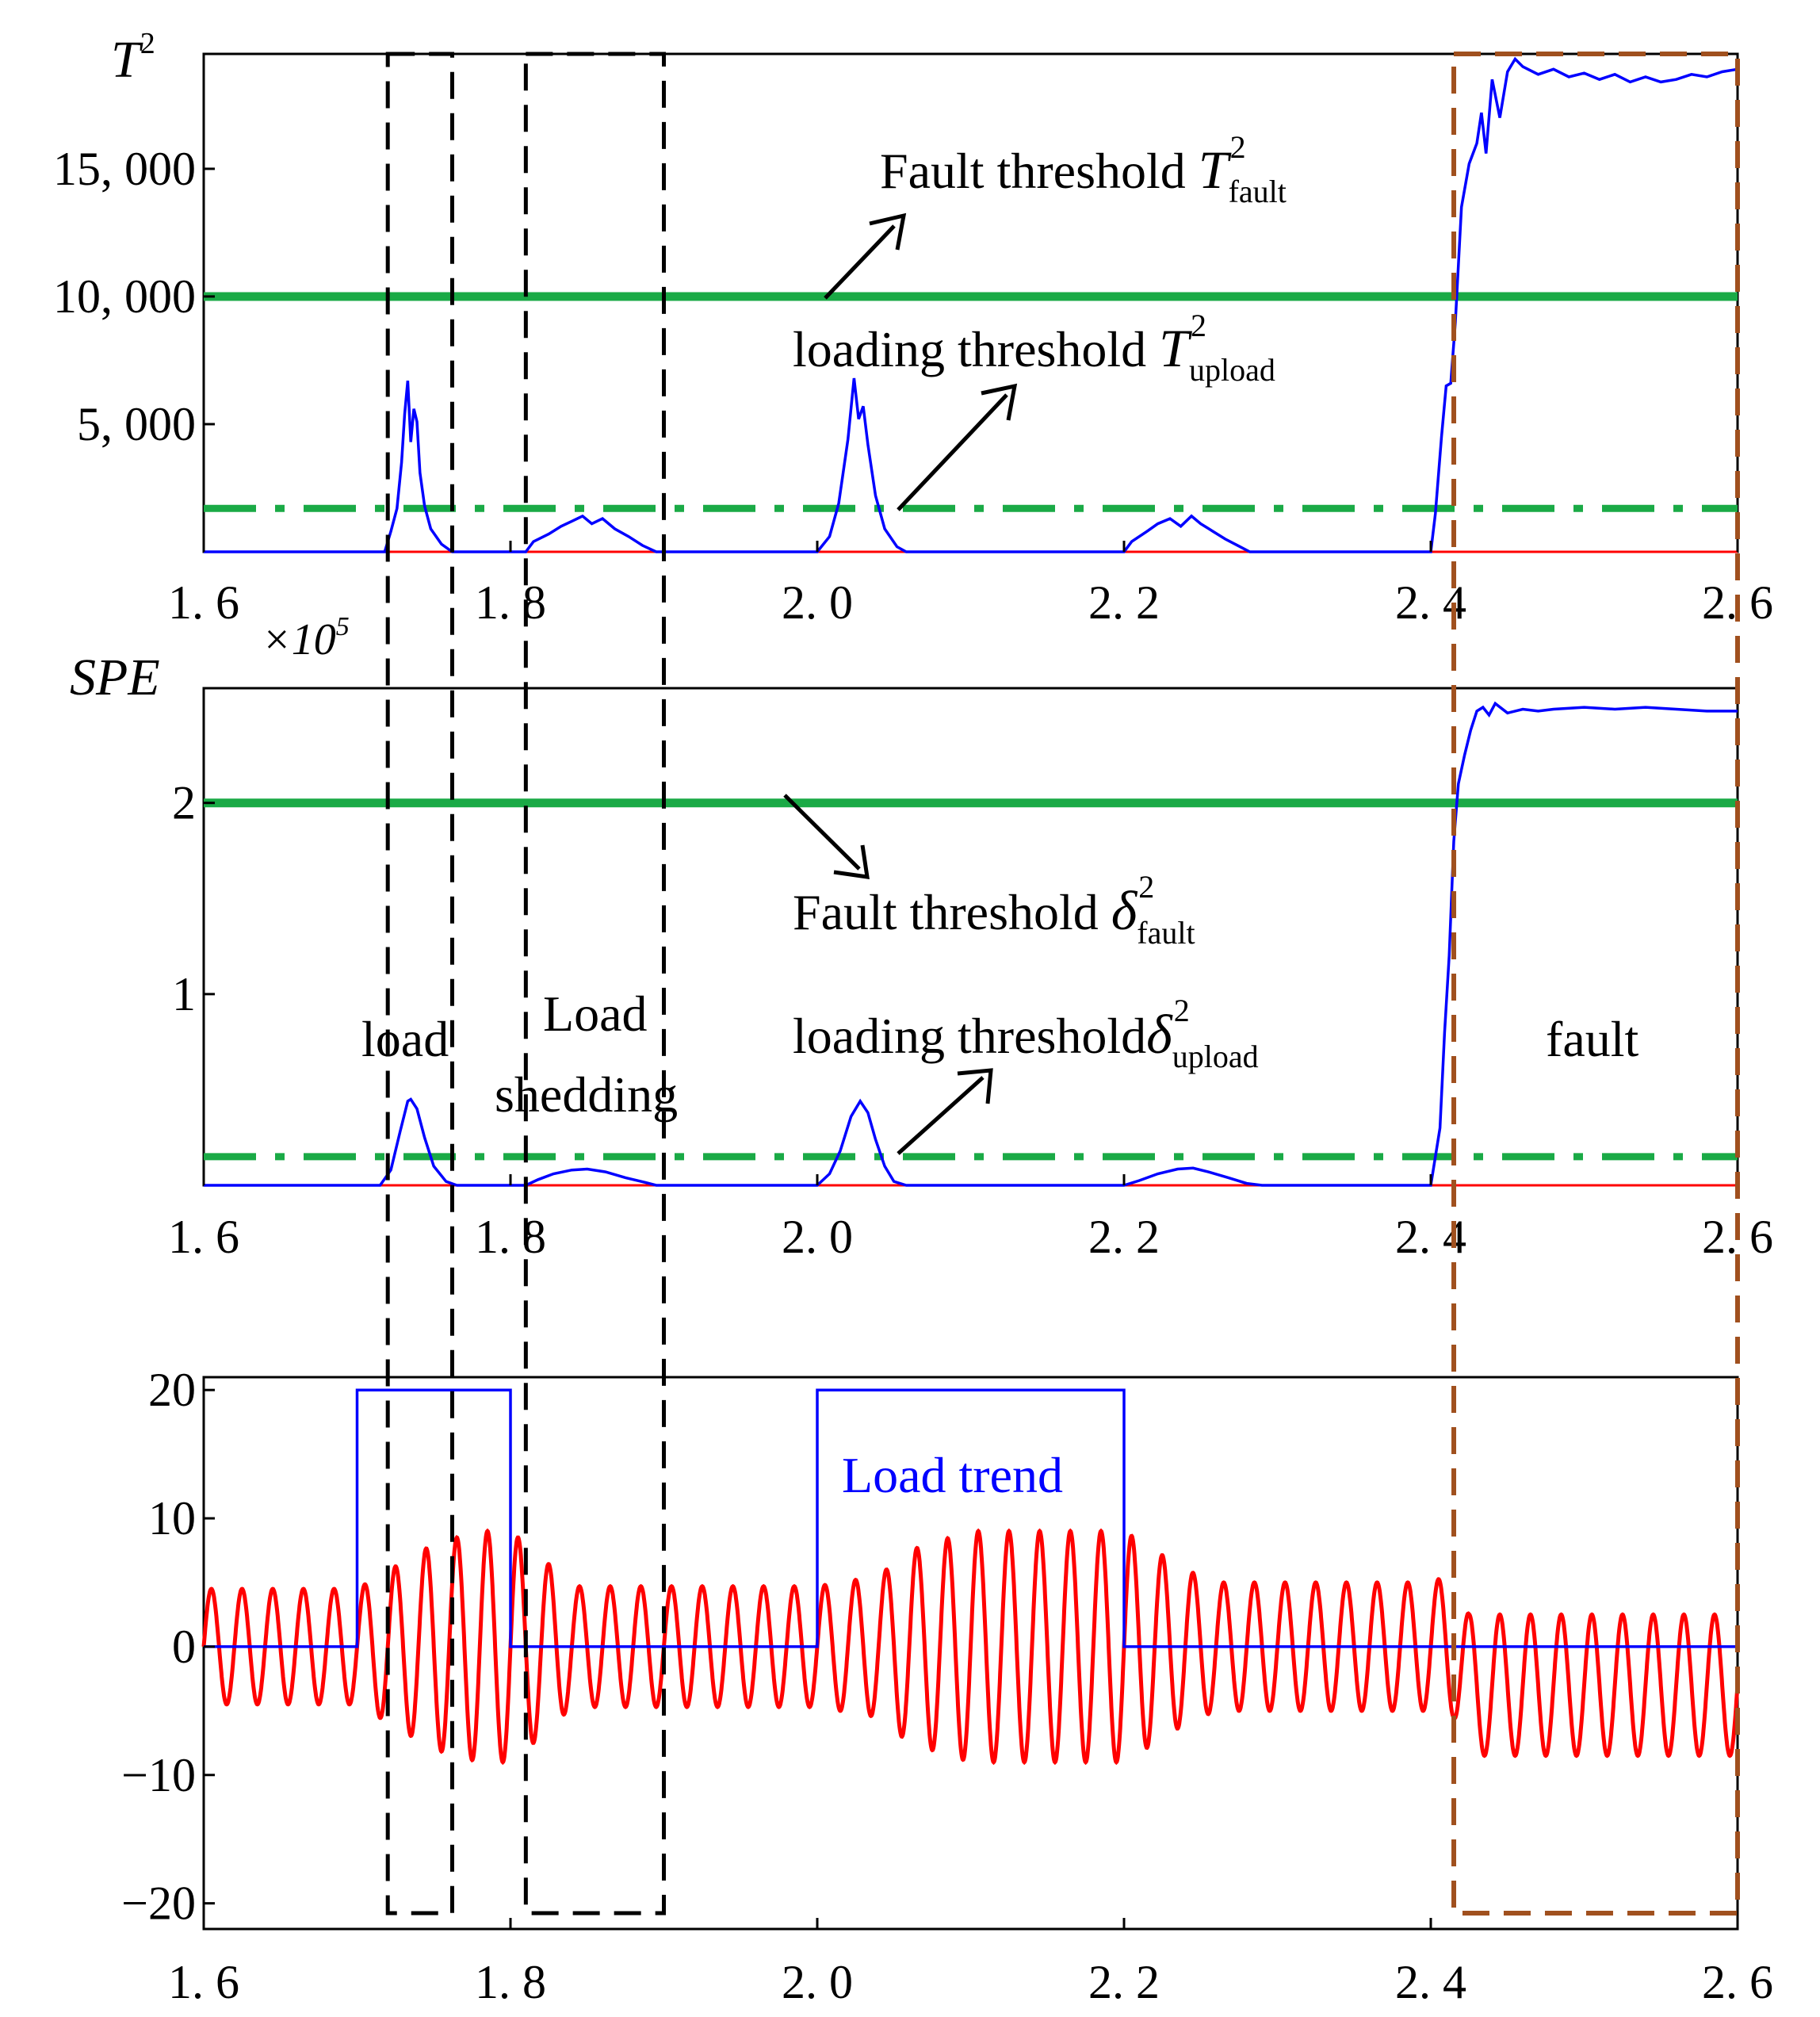 Image resolution: width=1820 pixels, height=2017 pixels. What do you see at coordinates (172, 1390) in the screenshot?
I see `signal-ytick-label-4: 20` at bounding box center [172, 1390].